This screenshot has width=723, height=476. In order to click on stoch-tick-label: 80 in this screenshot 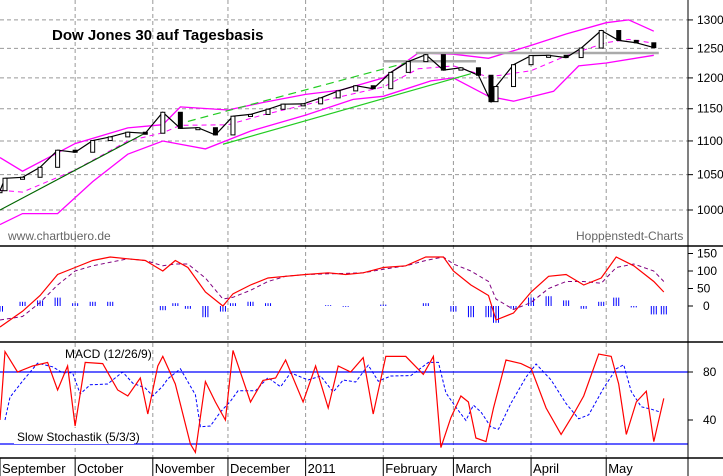, I will do `click(710, 372)`.